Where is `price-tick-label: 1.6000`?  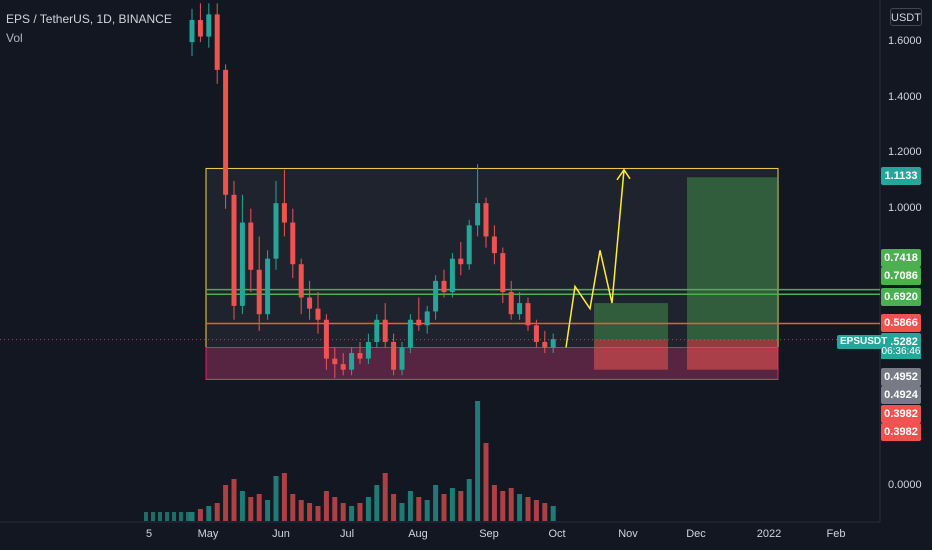
price-tick-label: 1.6000 is located at coordinates (905, 41).